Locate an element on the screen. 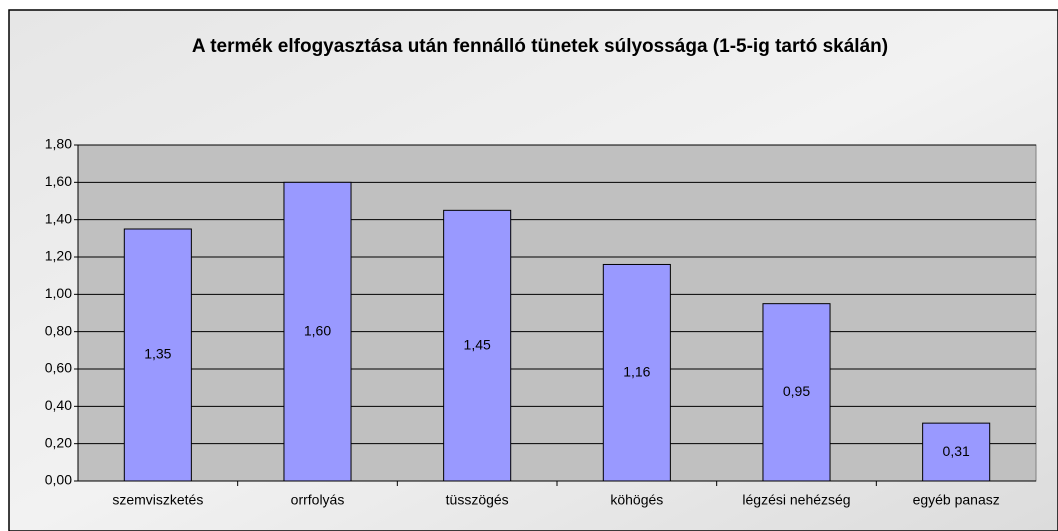  y-tick-label: 1,40 is located at coordinates (58, 218).